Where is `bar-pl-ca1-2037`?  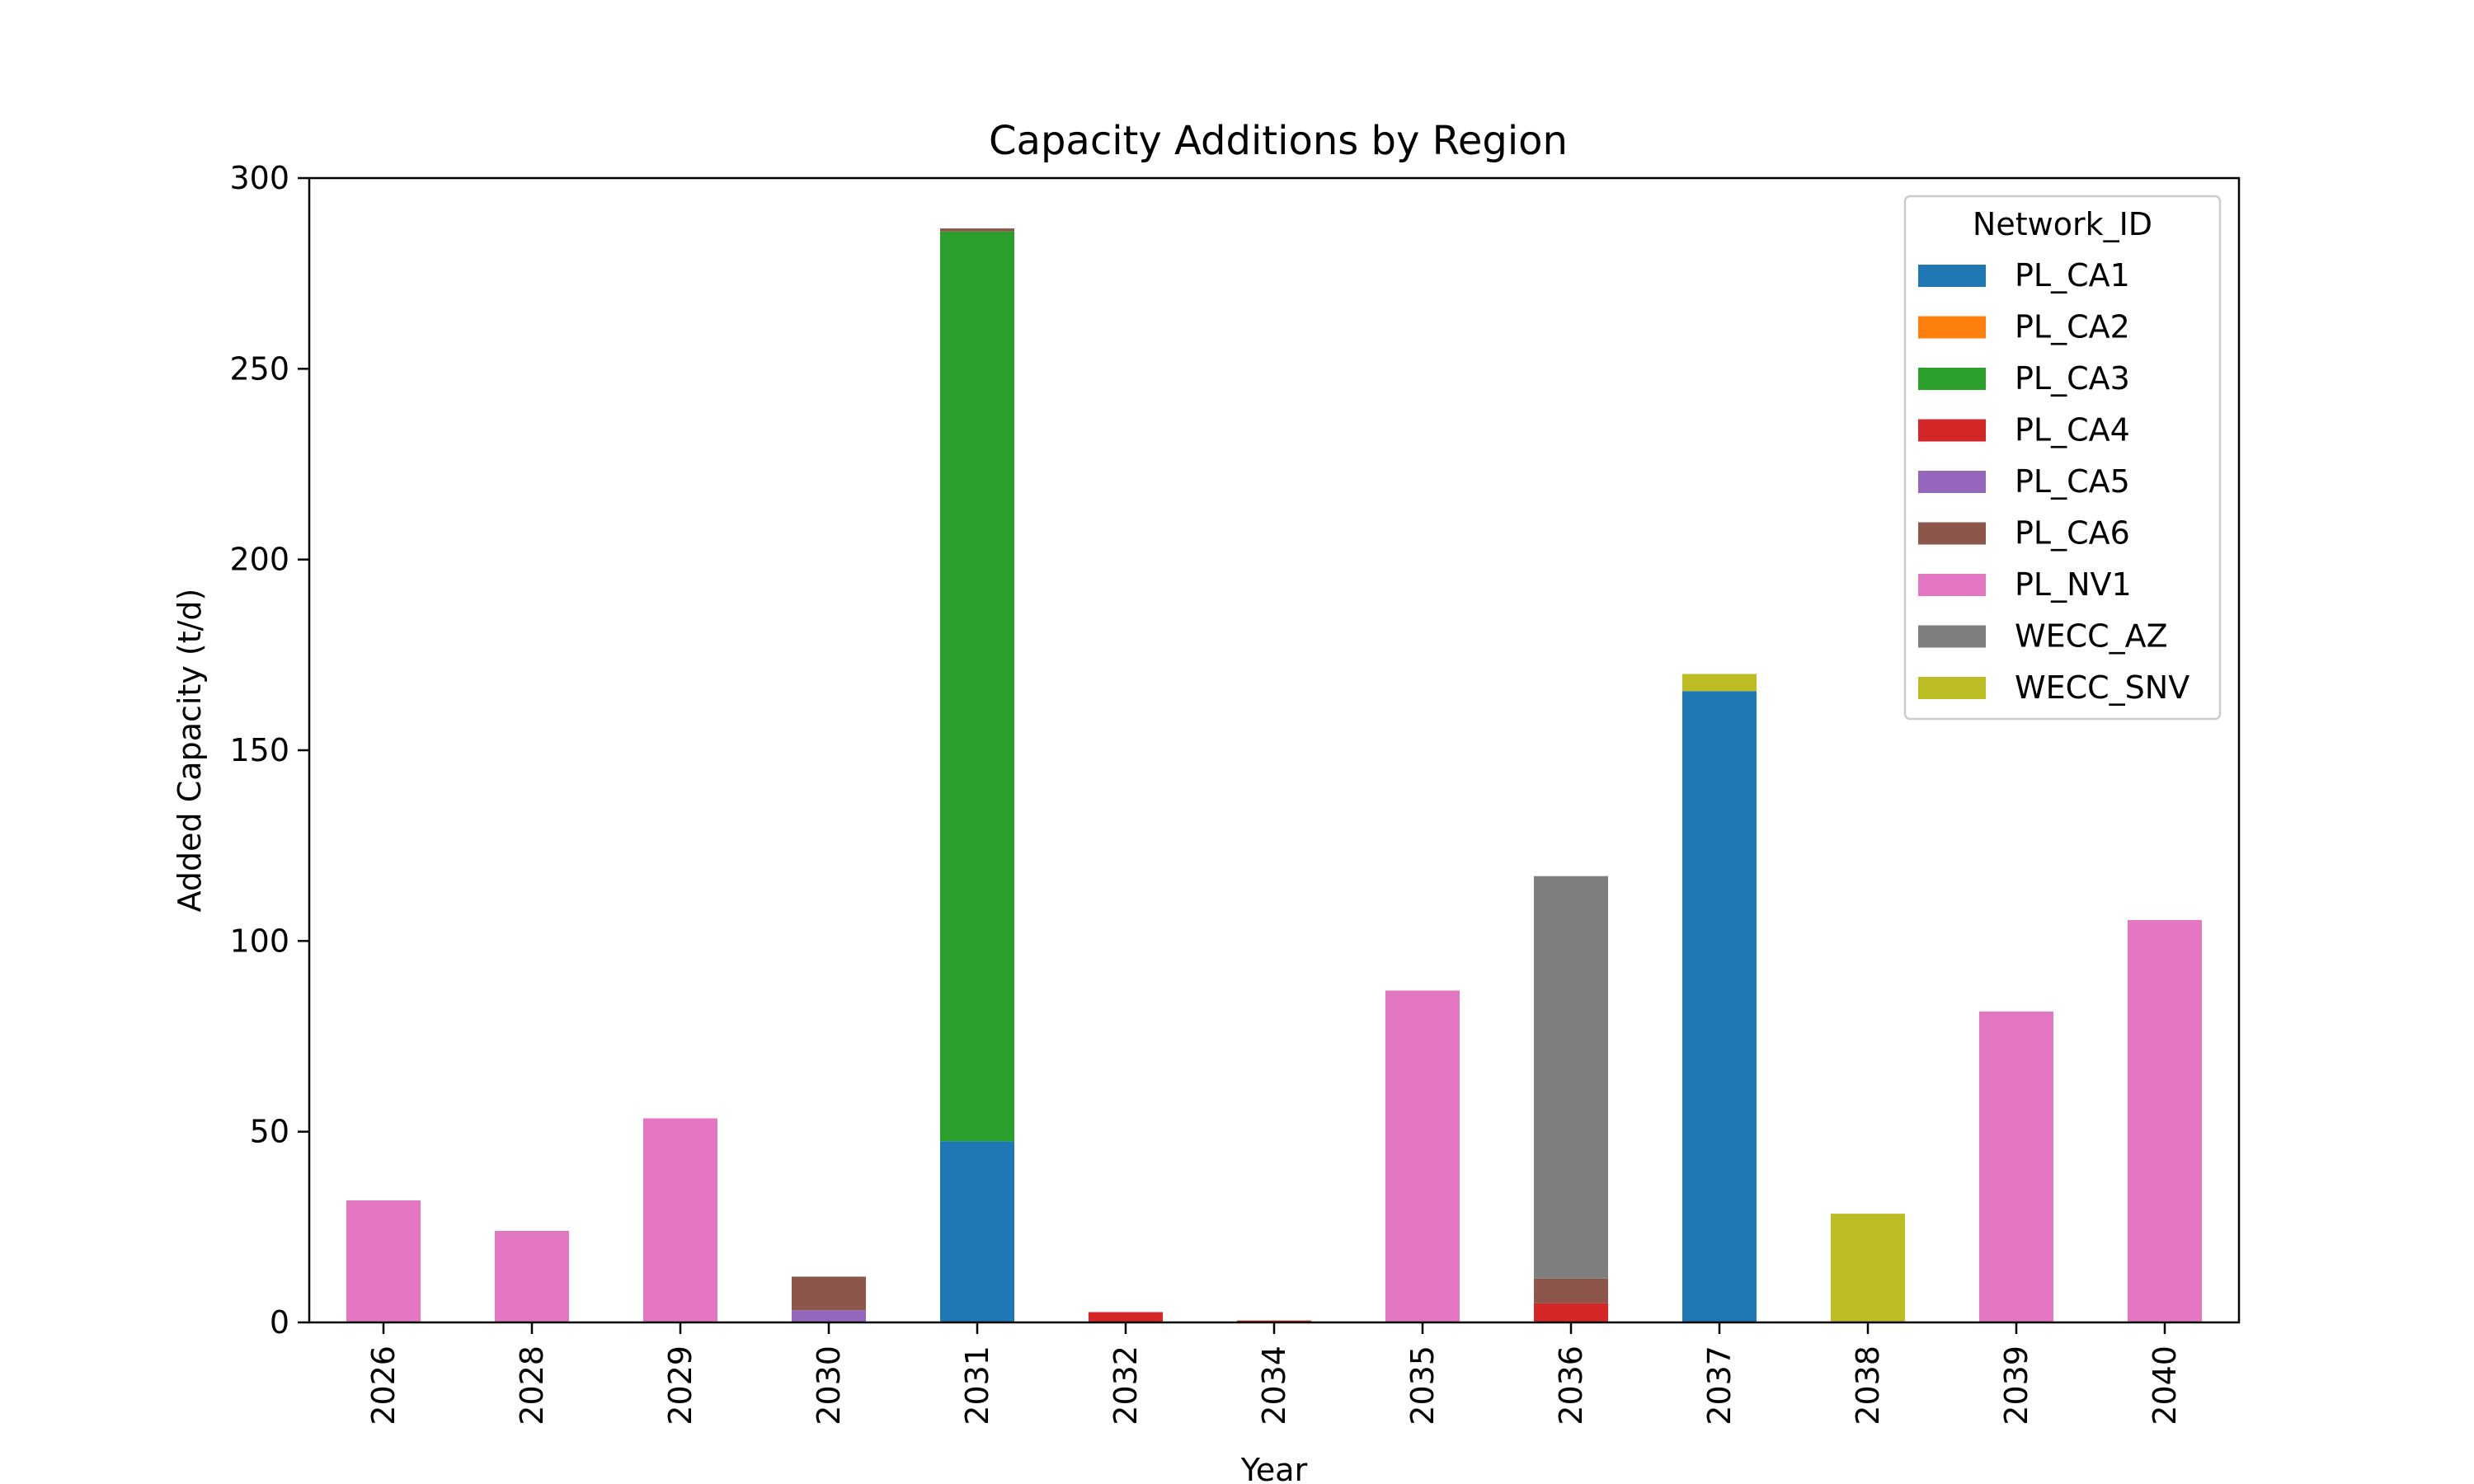
bar-pl-ca1-2037 is located at coordinates (1719, 1006).